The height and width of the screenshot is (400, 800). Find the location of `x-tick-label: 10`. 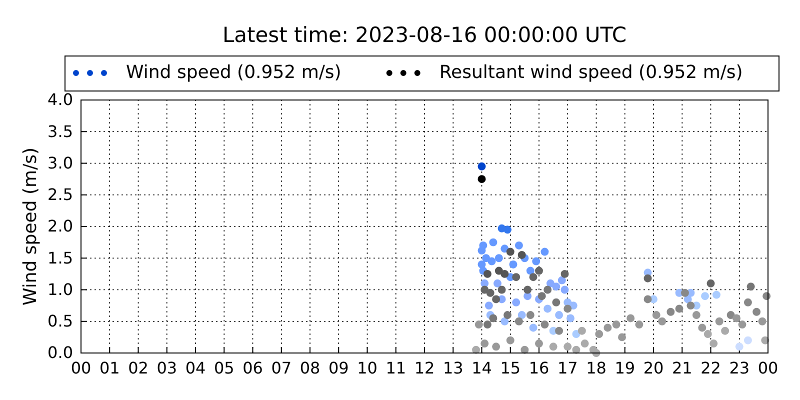

x-tick-label: 10 is located at coordinates (367, 368).